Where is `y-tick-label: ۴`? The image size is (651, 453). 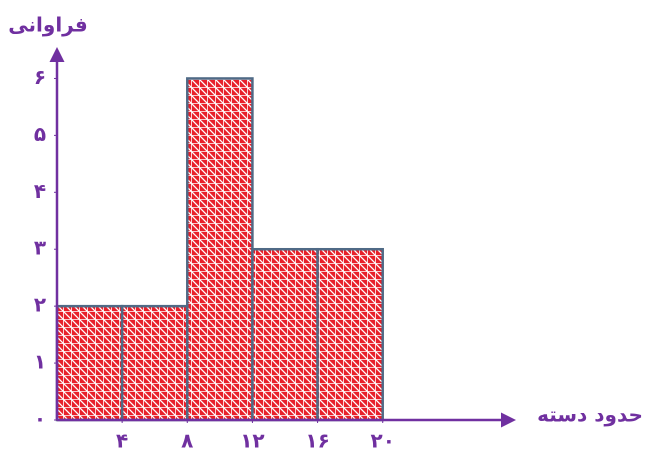 y-tick-label: ۴ is located at coordinates (40, 191).